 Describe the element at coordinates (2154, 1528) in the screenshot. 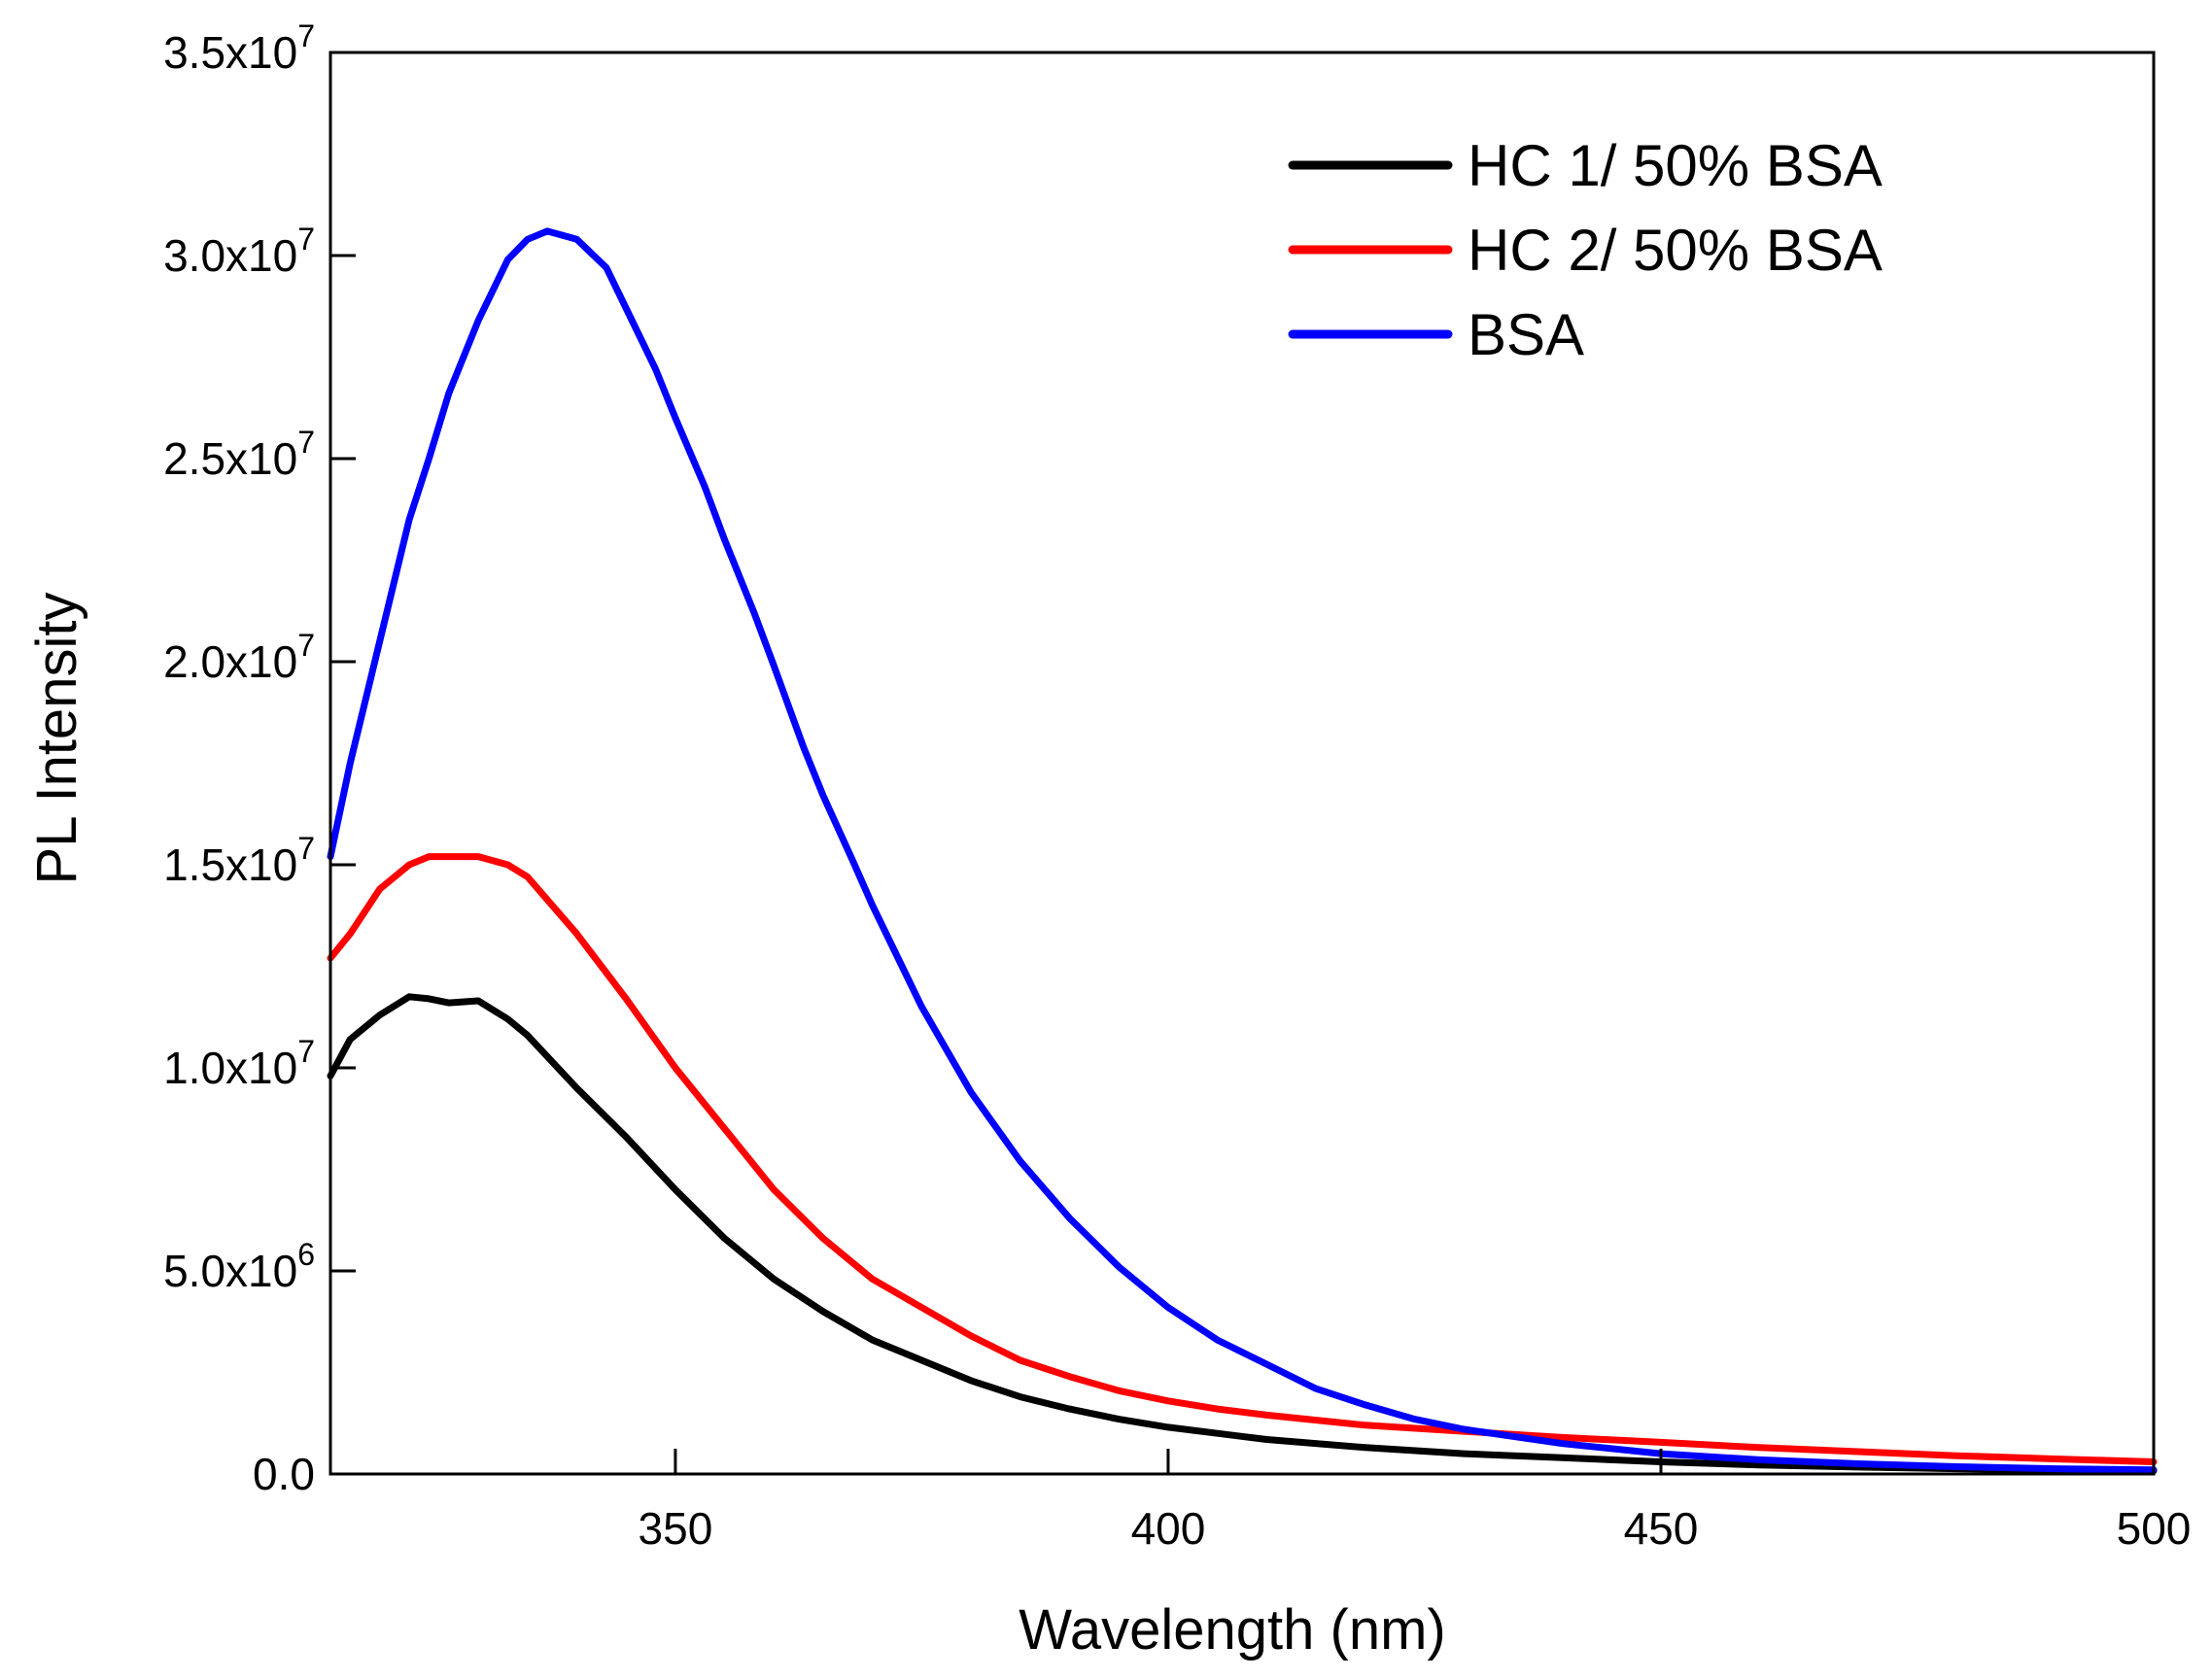

I see `x-tick-label: 500` at that location.